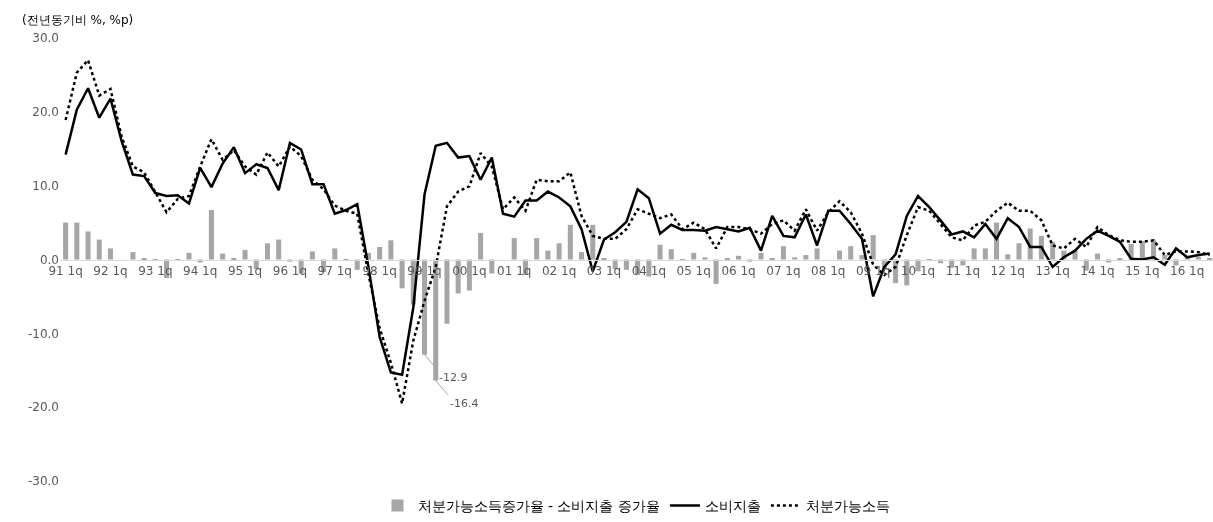 The image size is (1213, 522). I want to click on y-axis-title: (전년동기비 %, %p), so click(78, 20).